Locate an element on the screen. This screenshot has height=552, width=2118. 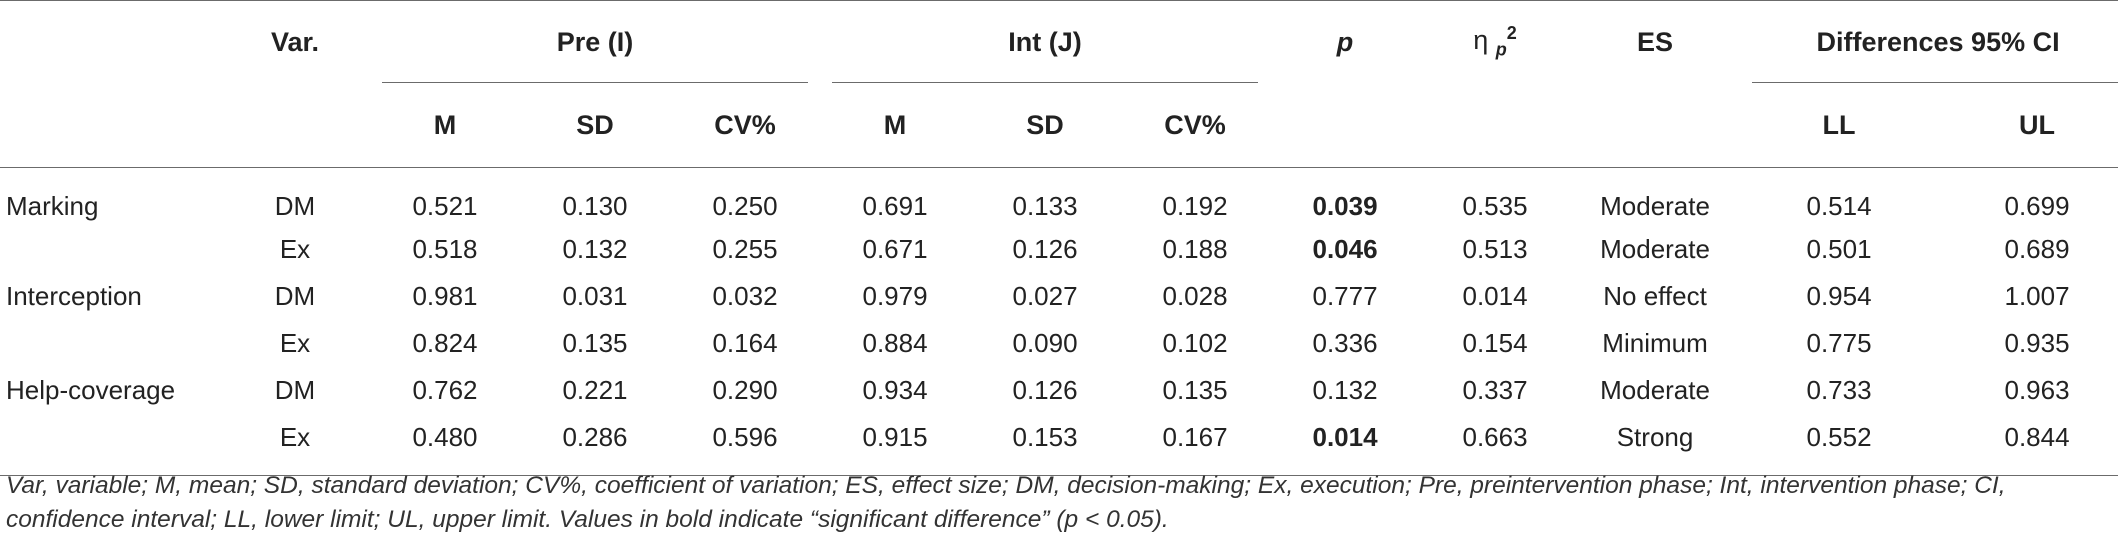
pre-sd: 0.132 is located at coordinates (595, 249).